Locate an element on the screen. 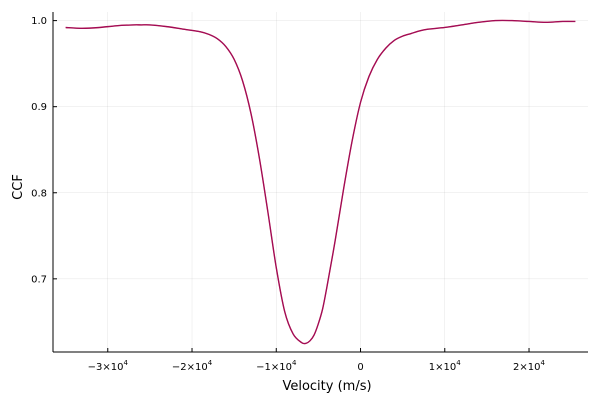 This screenshot has height=400, width=600. x-tick-mantissa: 2 is located at coordinates (516, 367).